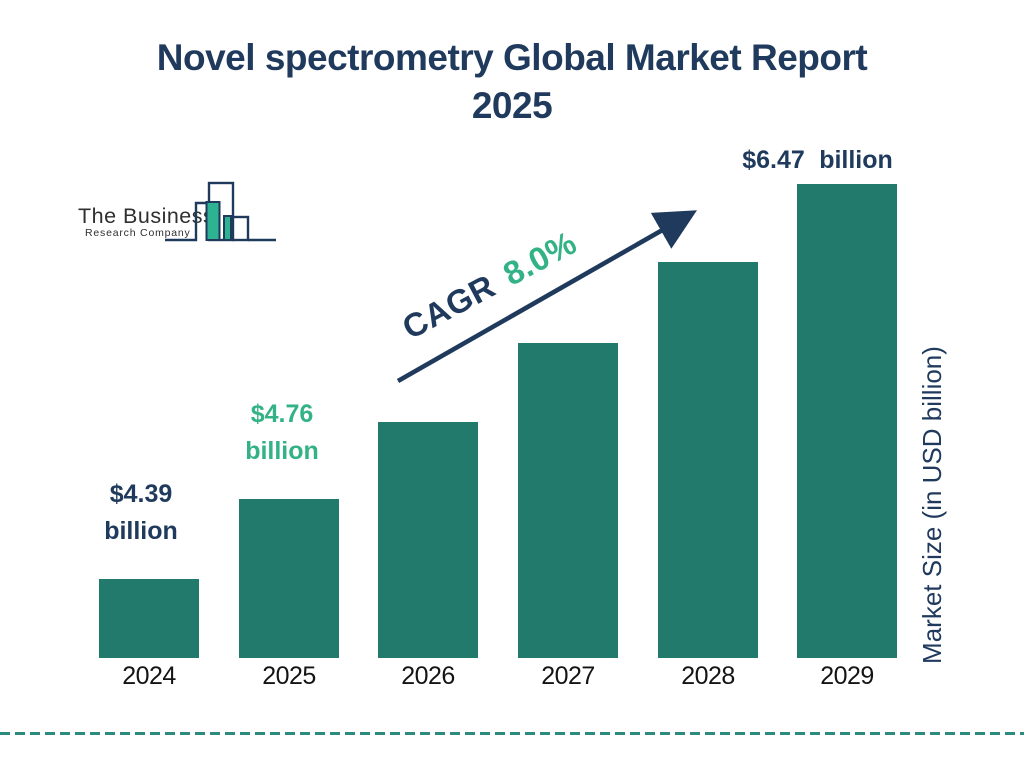  What do you see at coordinates (149, 676) in the screenshot?
I see `x-tick-2024: 2024` at bounding box center [149, 676].